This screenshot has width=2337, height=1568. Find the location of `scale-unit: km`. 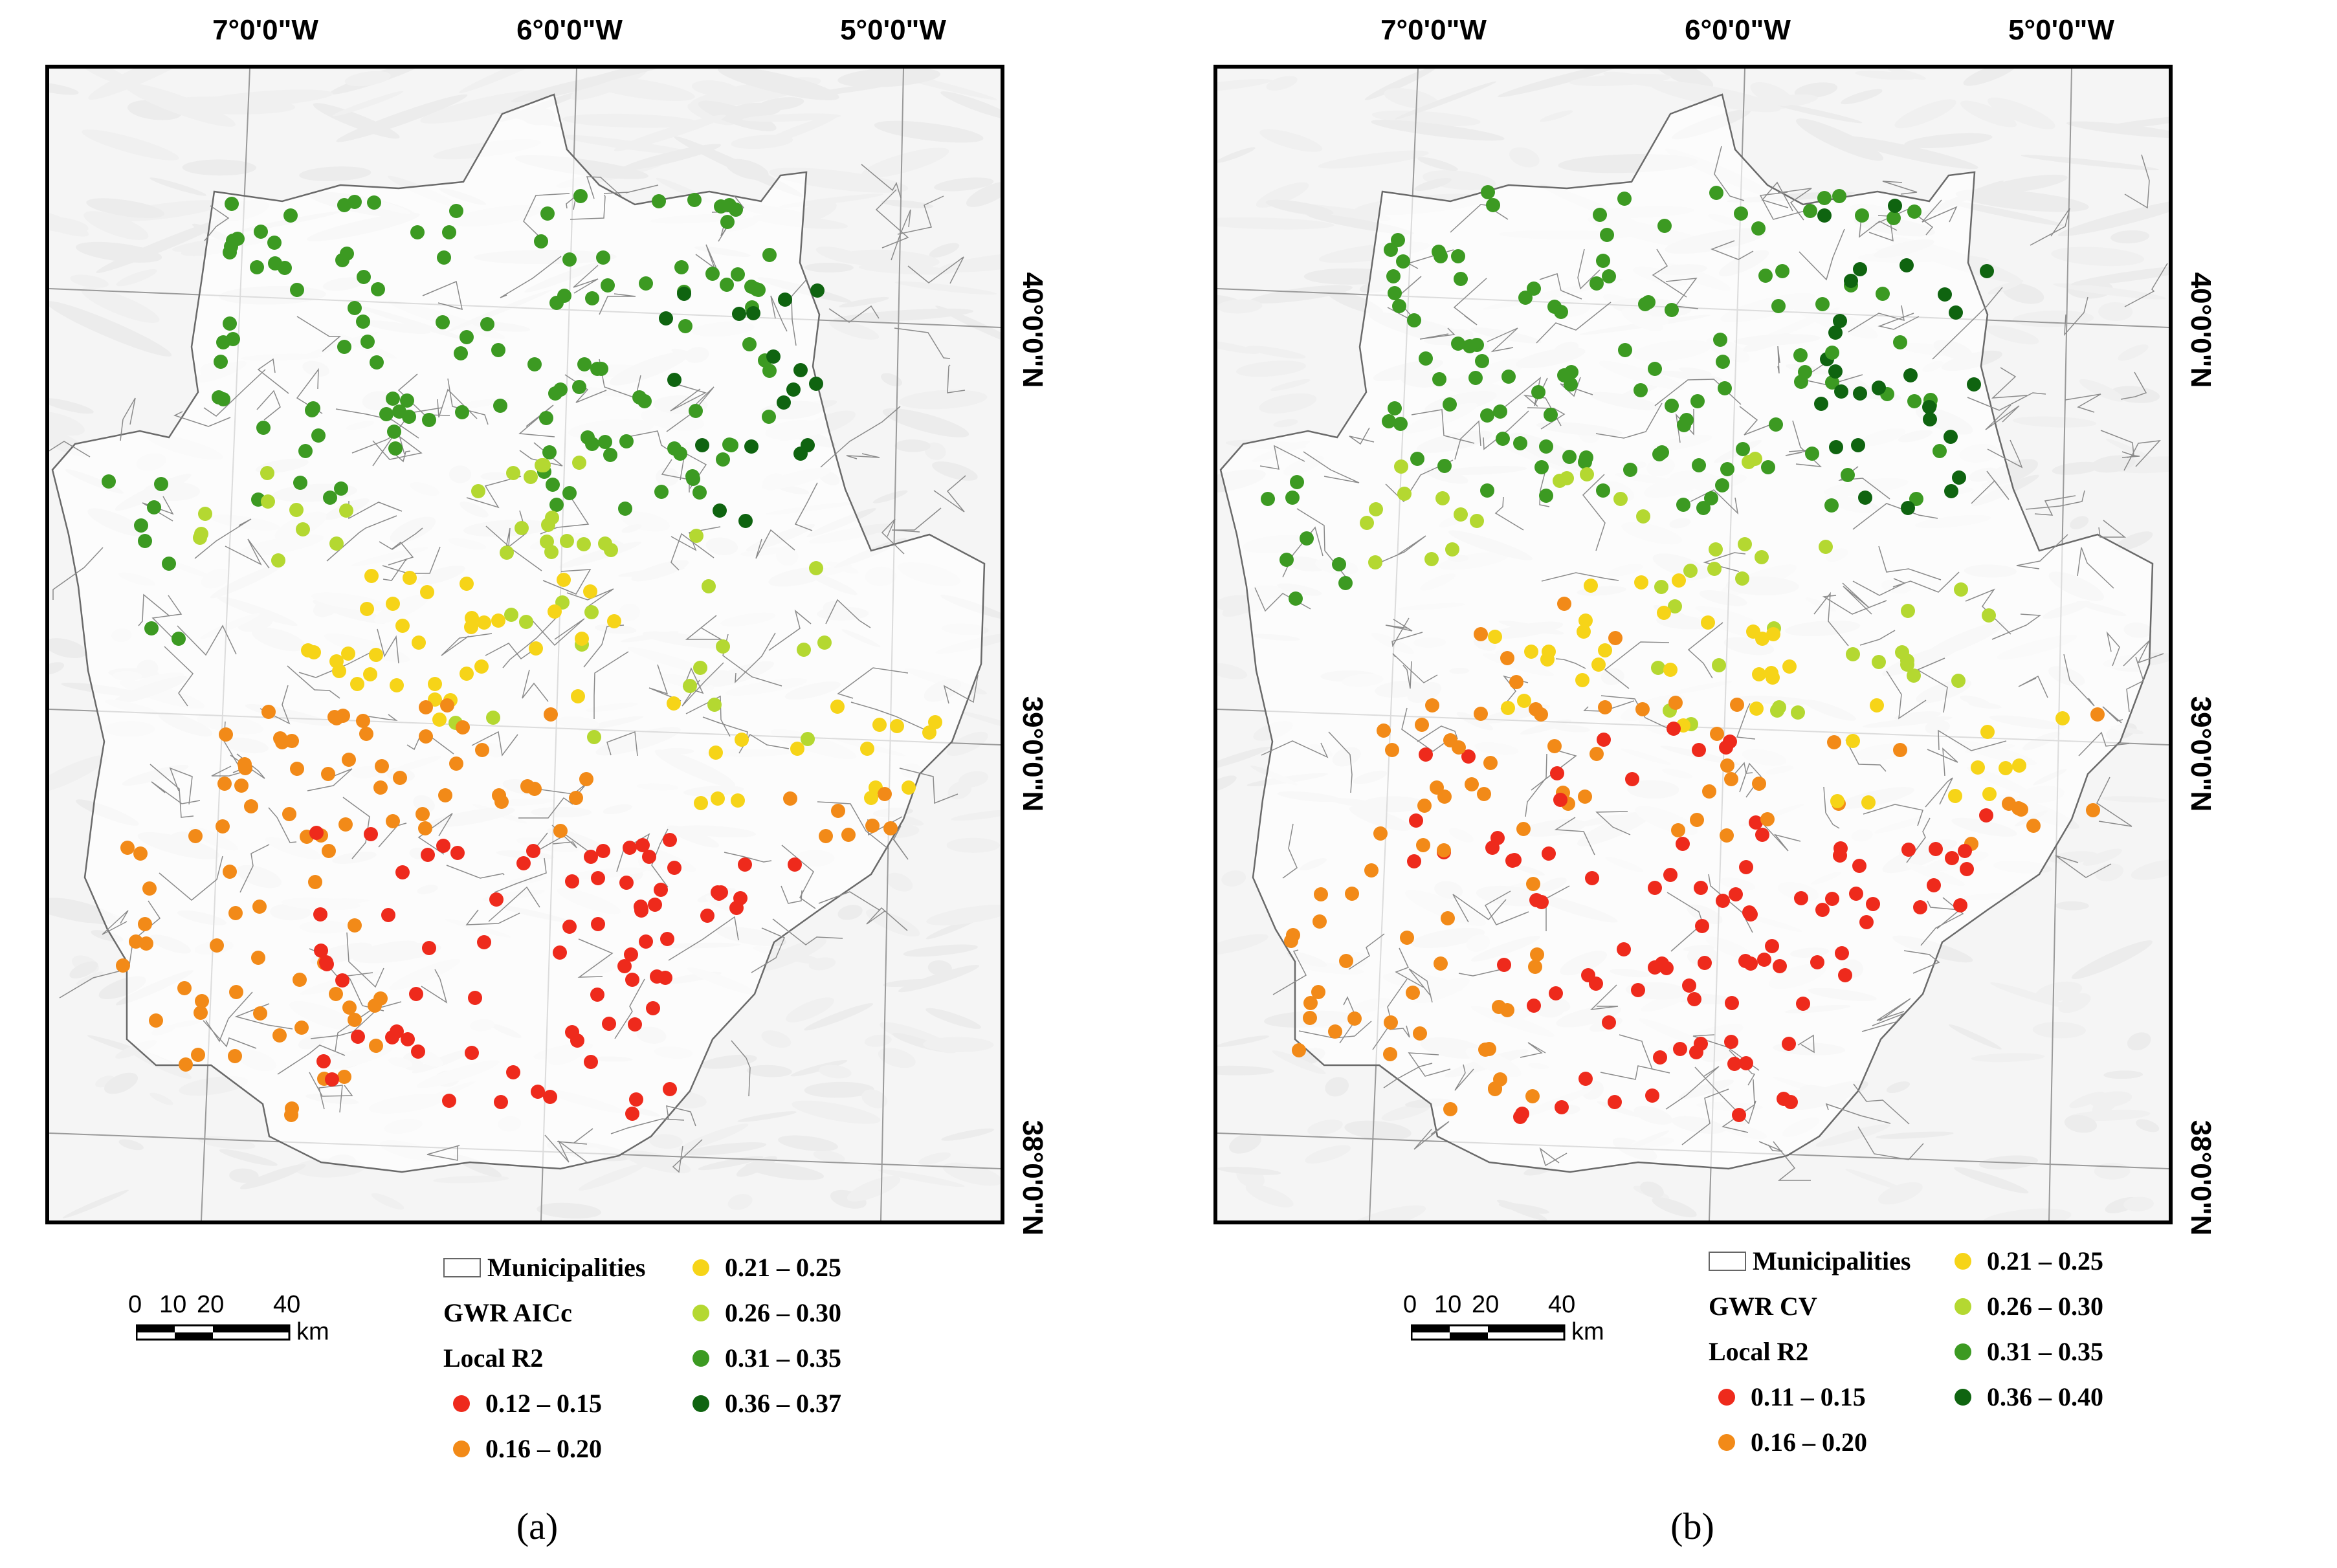

scale-unit: km is located at coordinates (313, 1331).